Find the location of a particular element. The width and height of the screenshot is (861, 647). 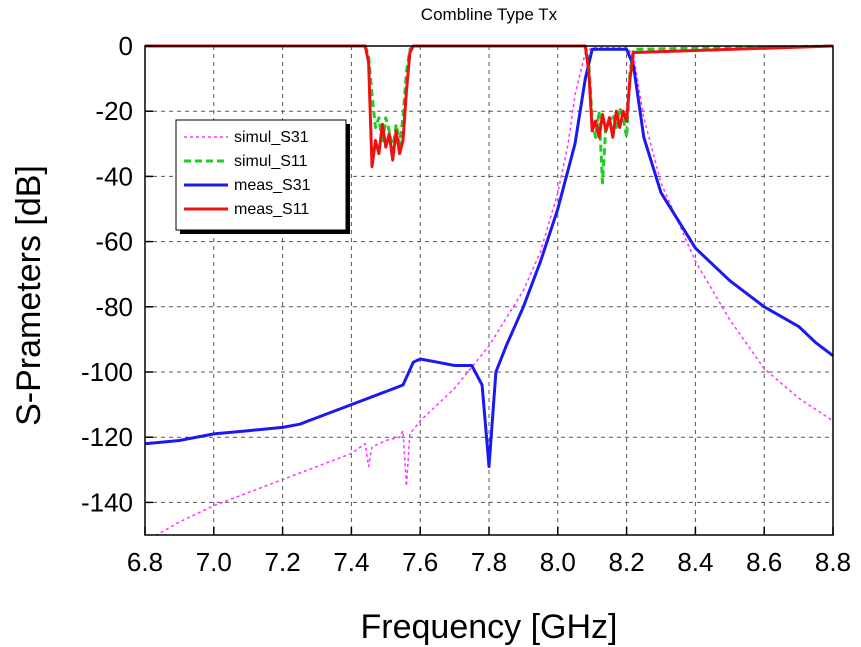

x-tick-label: 7.2 is located at coordinates (283, 562).